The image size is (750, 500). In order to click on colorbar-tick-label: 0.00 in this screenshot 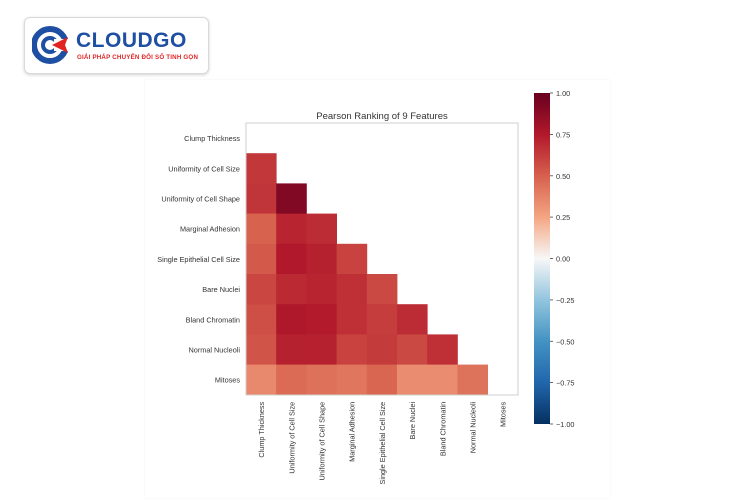, I will do `click(563, 259)`.